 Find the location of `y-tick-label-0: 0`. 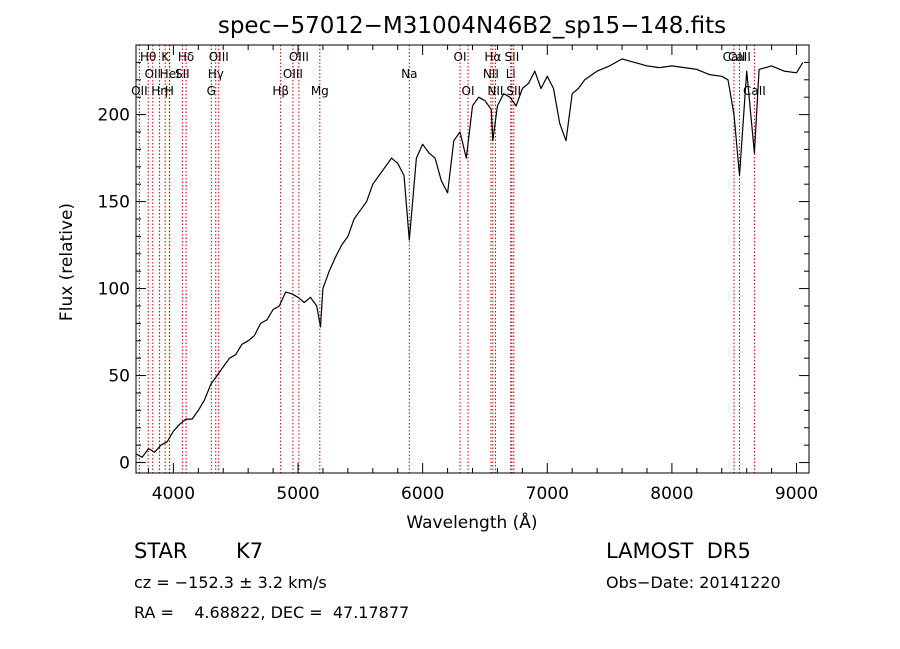

y-tick-label-0: 0 is located at coordinates (124, 464).